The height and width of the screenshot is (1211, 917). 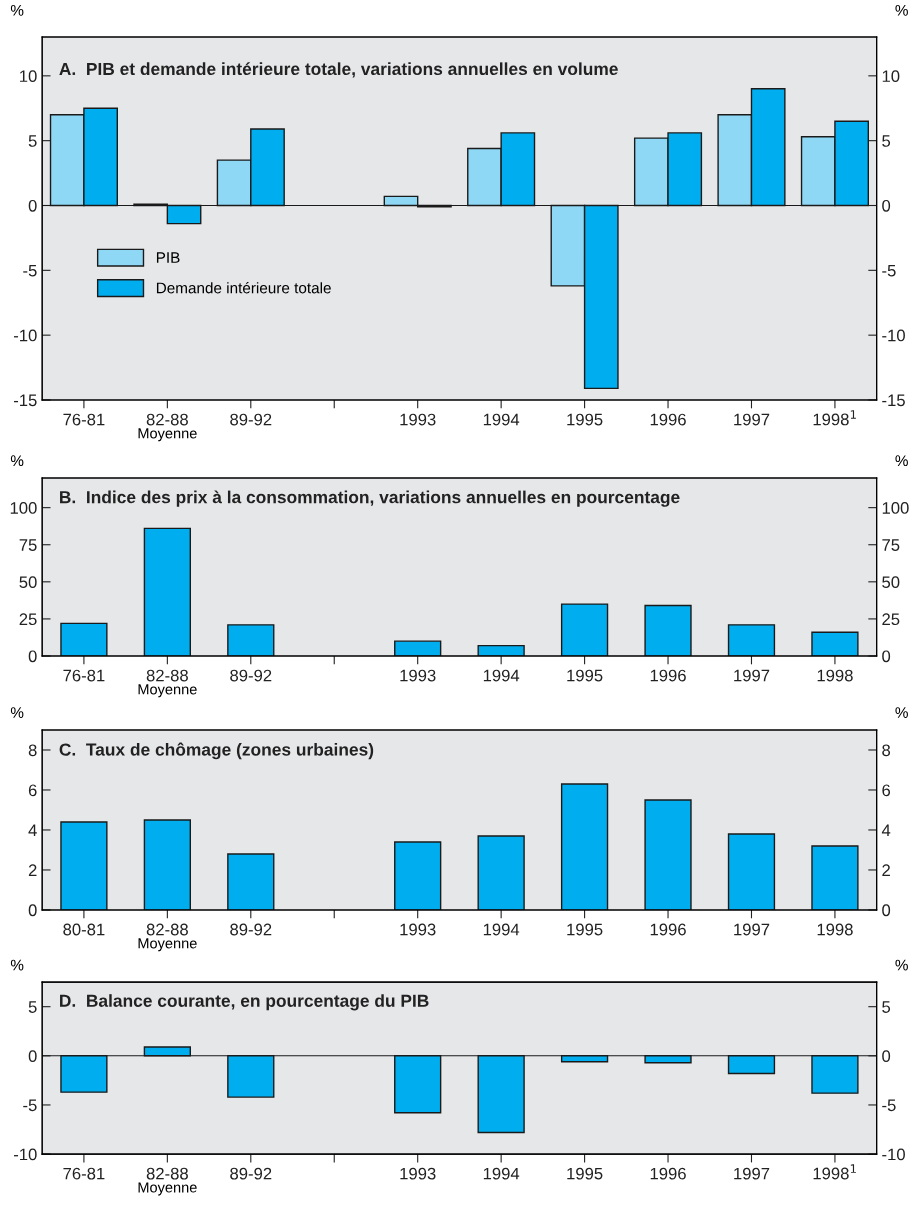 I want to click on y2-tick-label: 8, so click(x=886, y=750).